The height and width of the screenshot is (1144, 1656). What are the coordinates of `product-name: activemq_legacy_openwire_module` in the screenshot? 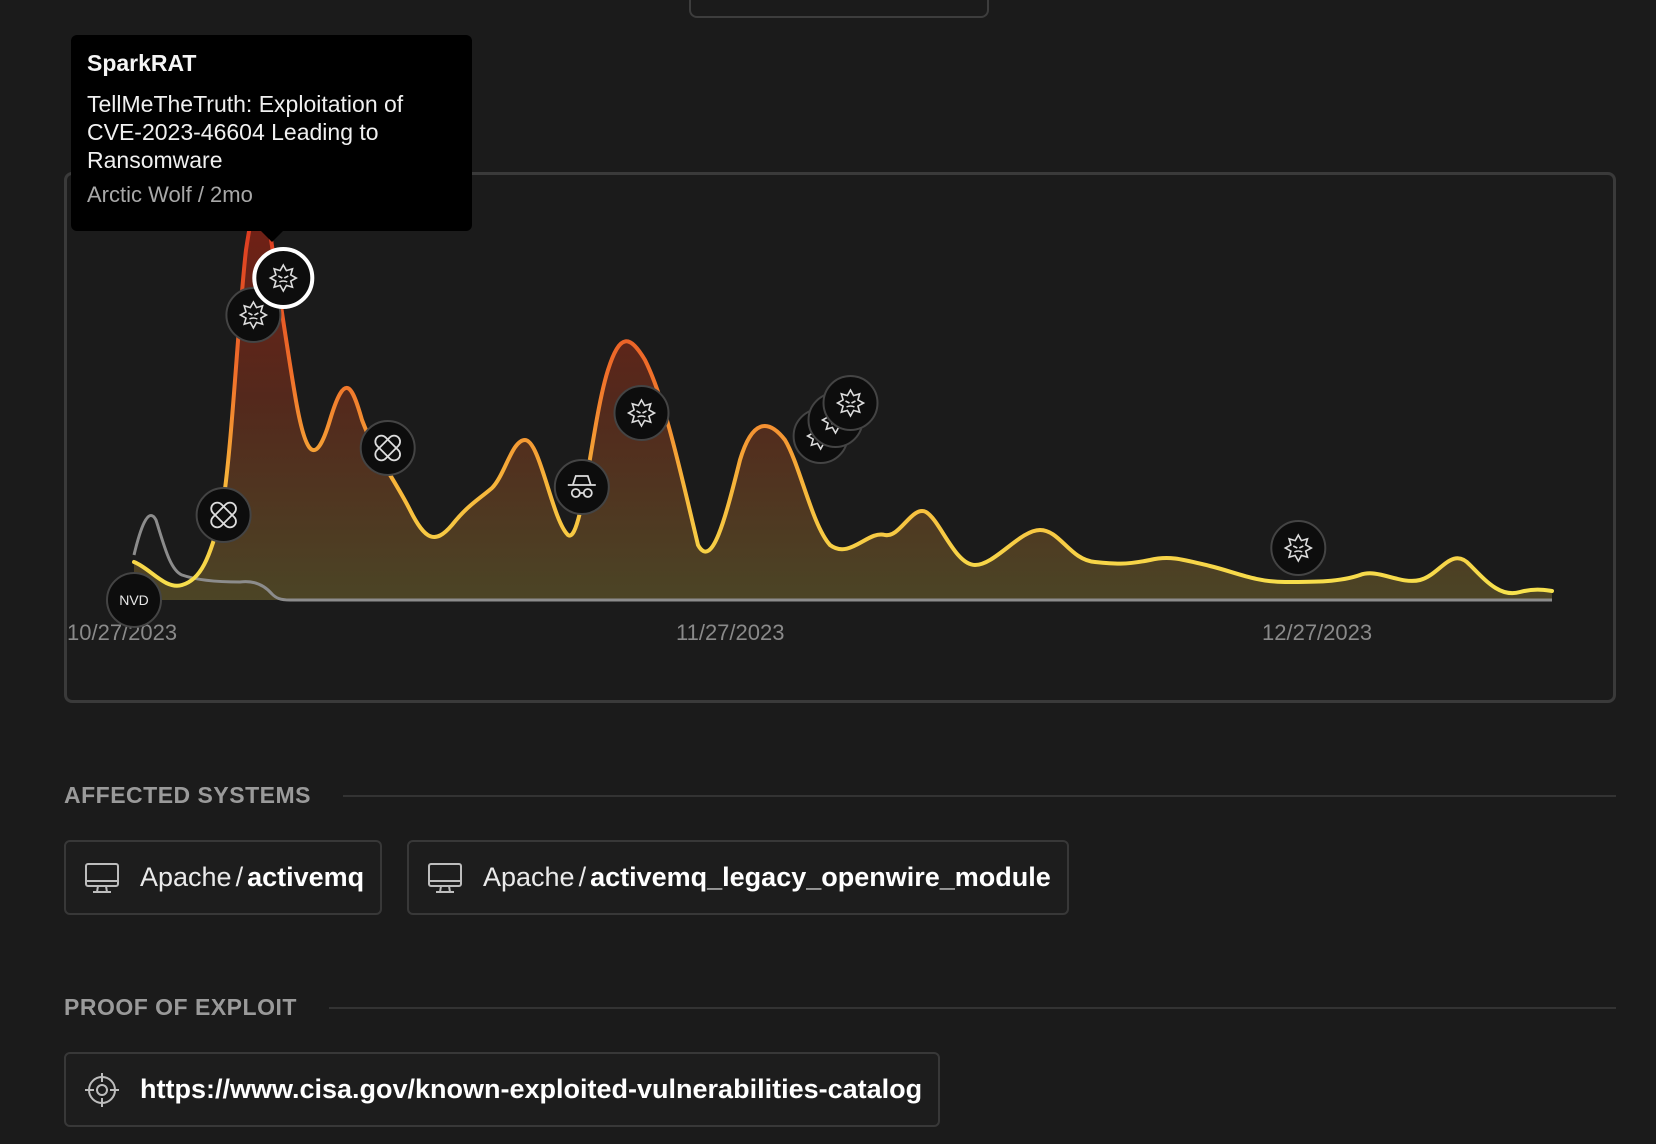 It's located at (820, 877).